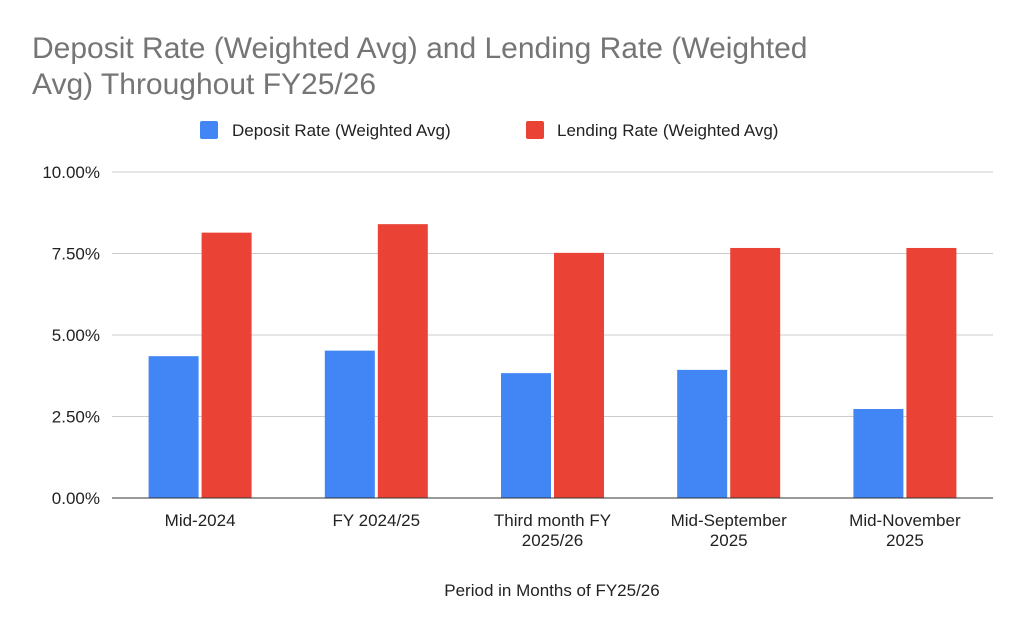 The image size is (1024, 633). What do you see at coordinates (905, 520) in the screenshot?
I see `x-tick-label: Mid-November` at bounding box center [905, 520].